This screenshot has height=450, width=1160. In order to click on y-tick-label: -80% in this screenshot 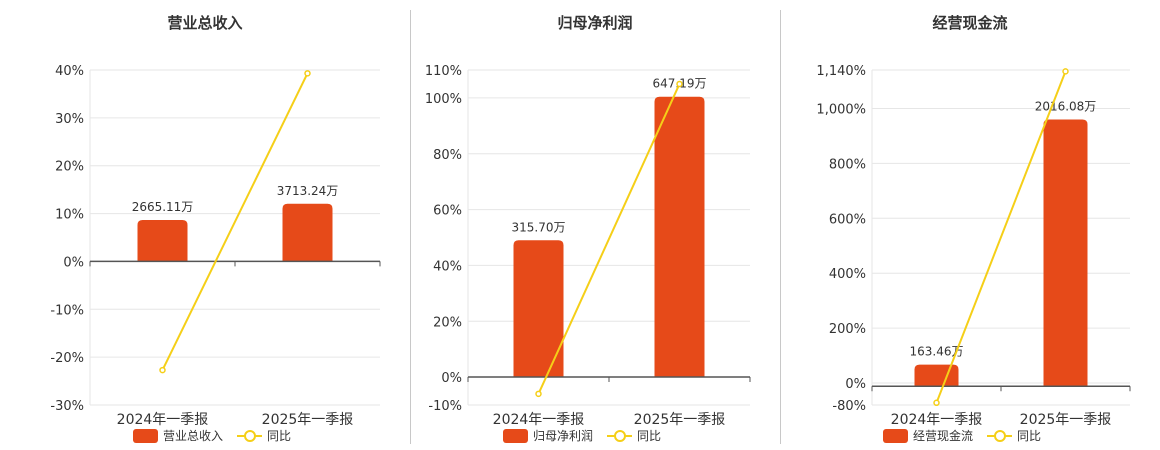, I will do `click(849, 406)`.